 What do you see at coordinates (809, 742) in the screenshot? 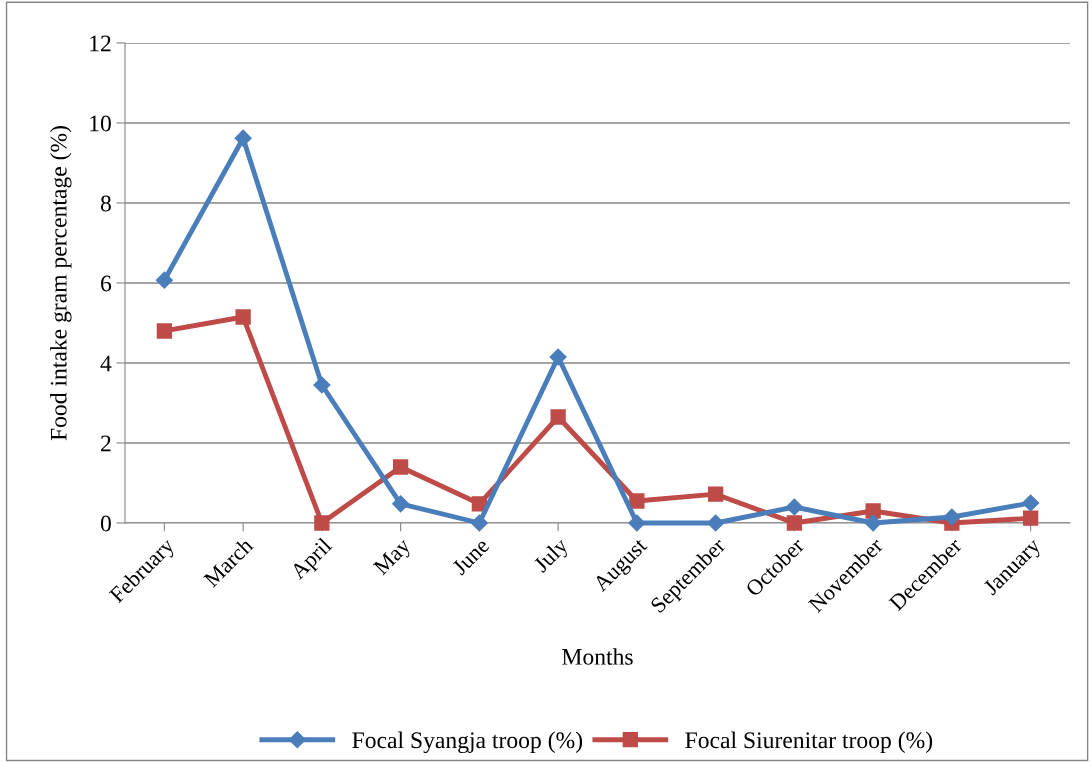
I see `legend-label: Focal Siurenitar troop (%)` at bounding box center [809, 742].